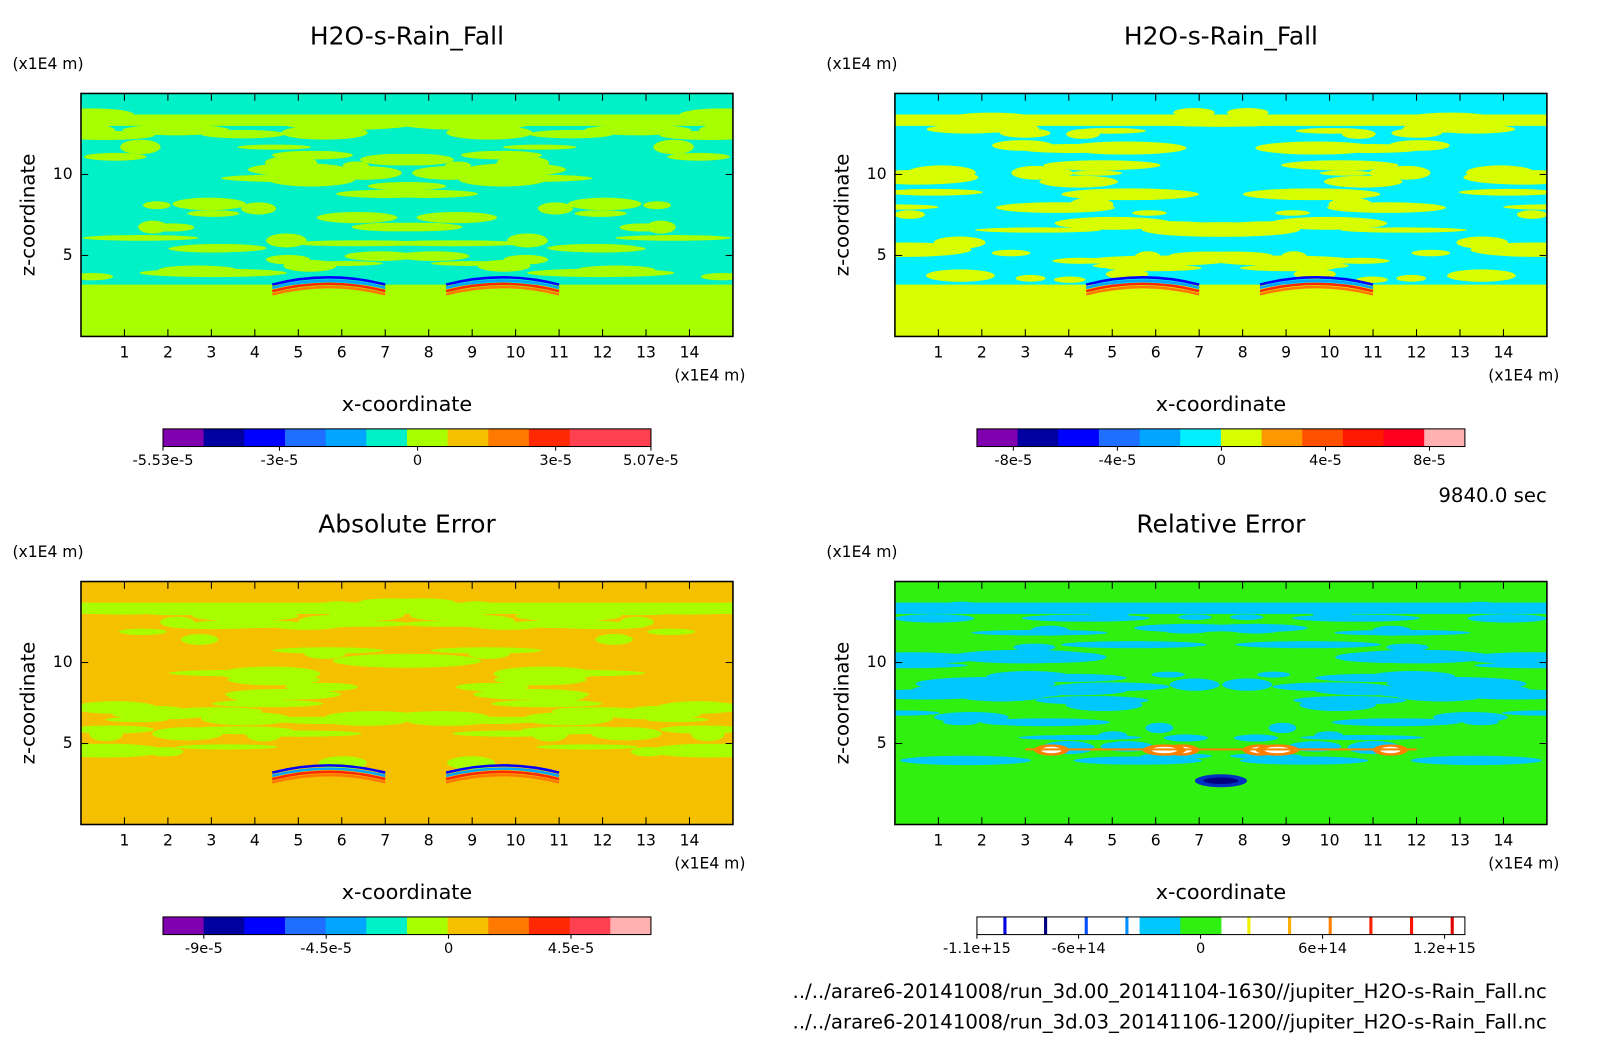 This screenshot has height=1054, width=1604. What do you see at coordinates (407, 35) in the screenshot?
I see `chart-title: H2O-s-Rain_Fall` at bounding box center [407, 35].